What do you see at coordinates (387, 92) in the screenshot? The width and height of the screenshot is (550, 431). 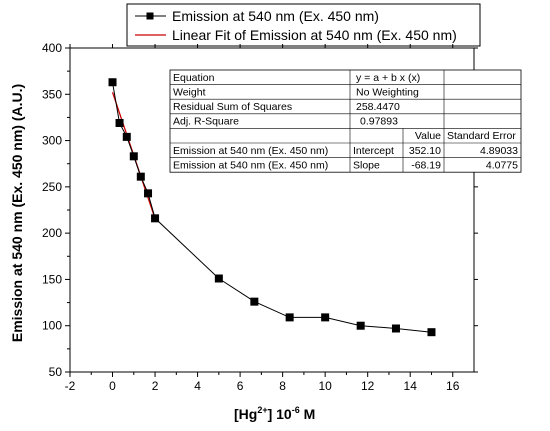 I see `table-cell: No Weighting` at bounding box center [387, 92].